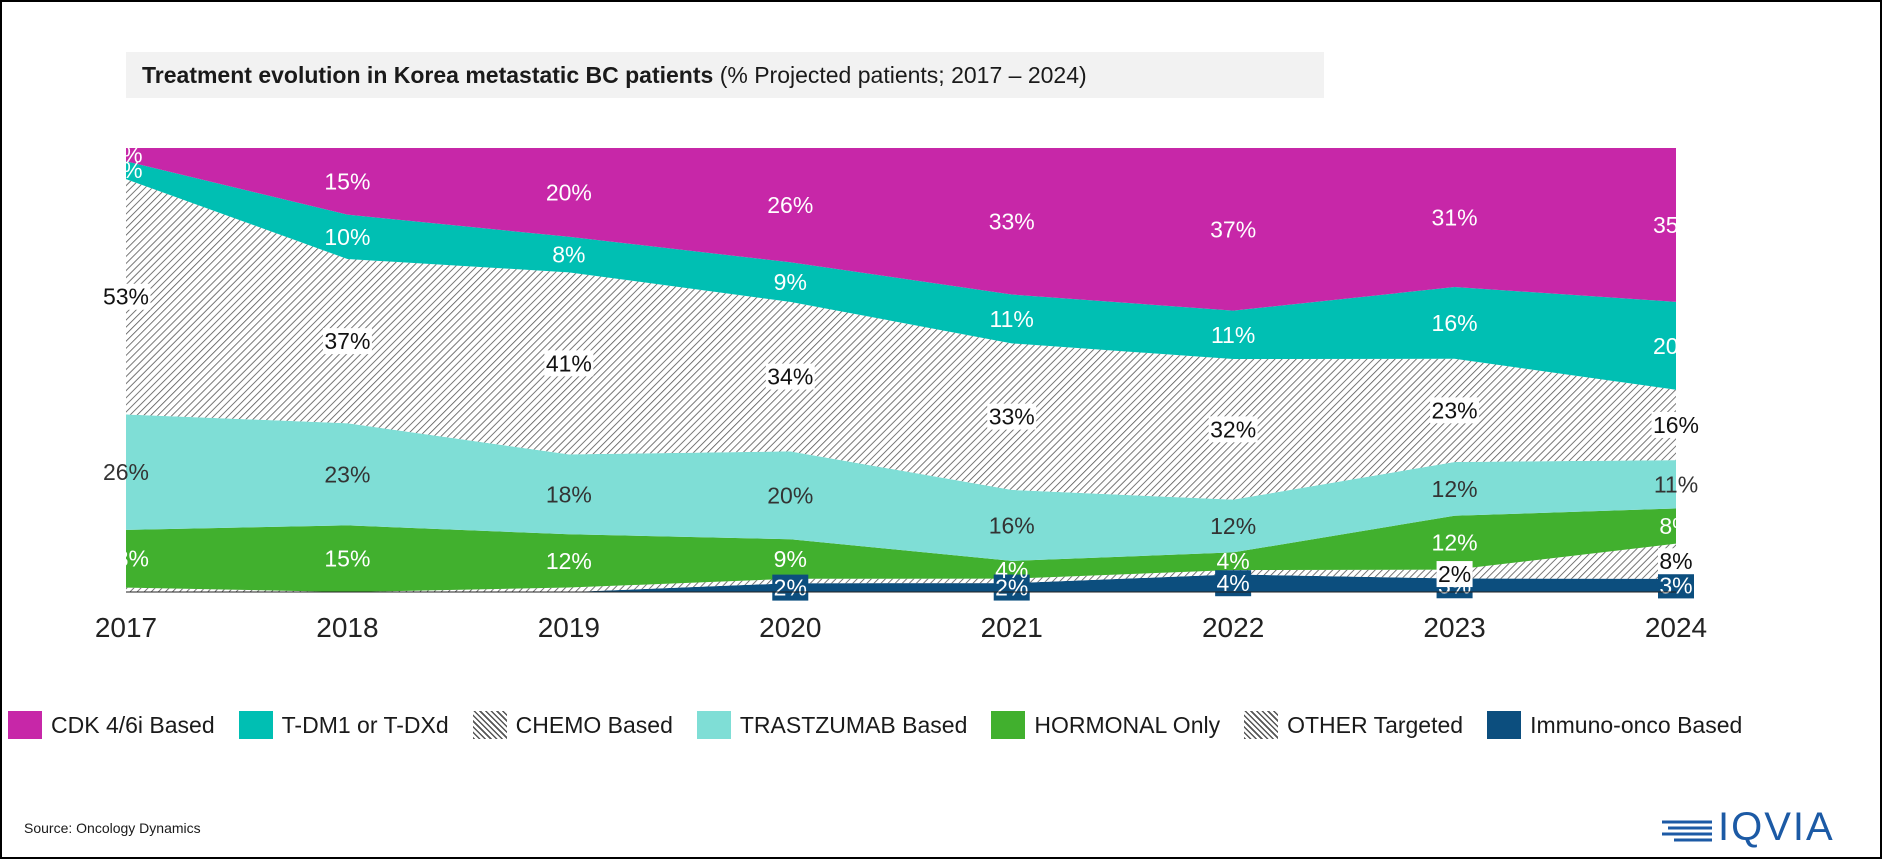 This screenshot has height=859, width=1882. I want to click on x-axis-ticks: 2017 2018 2019 2020 2021 2022 2023 2024, so click(901, 617).